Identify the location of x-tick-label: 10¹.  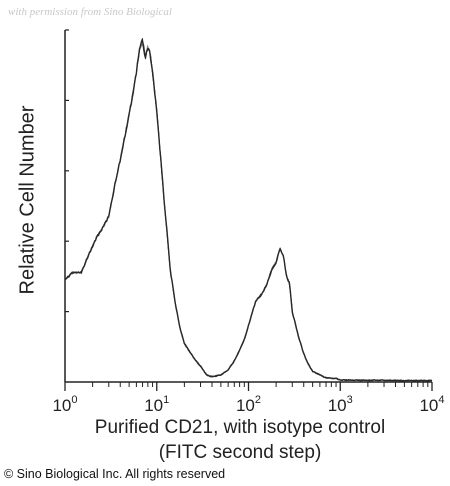
(156, 404).